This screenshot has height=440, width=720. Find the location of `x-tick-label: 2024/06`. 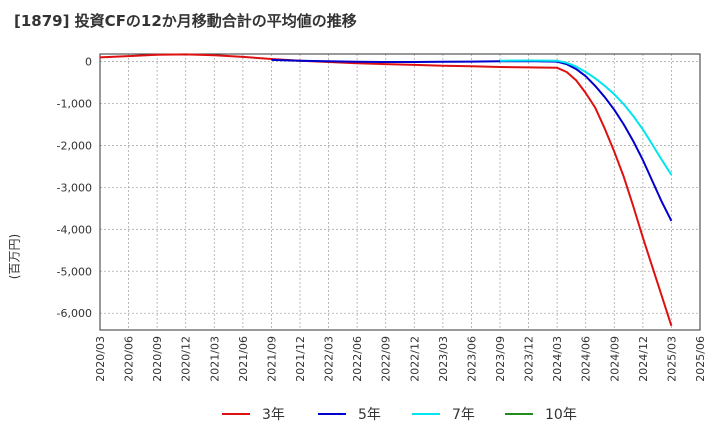

x-tick-label: 2024/06 is located at coordinates (586, 359).